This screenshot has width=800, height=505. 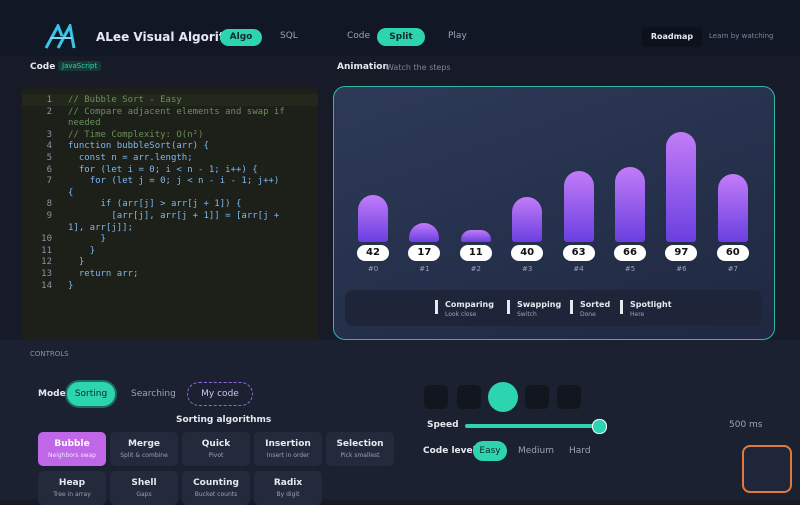 I want to click on code-level-label: Code level, so click(x=449, y=451).